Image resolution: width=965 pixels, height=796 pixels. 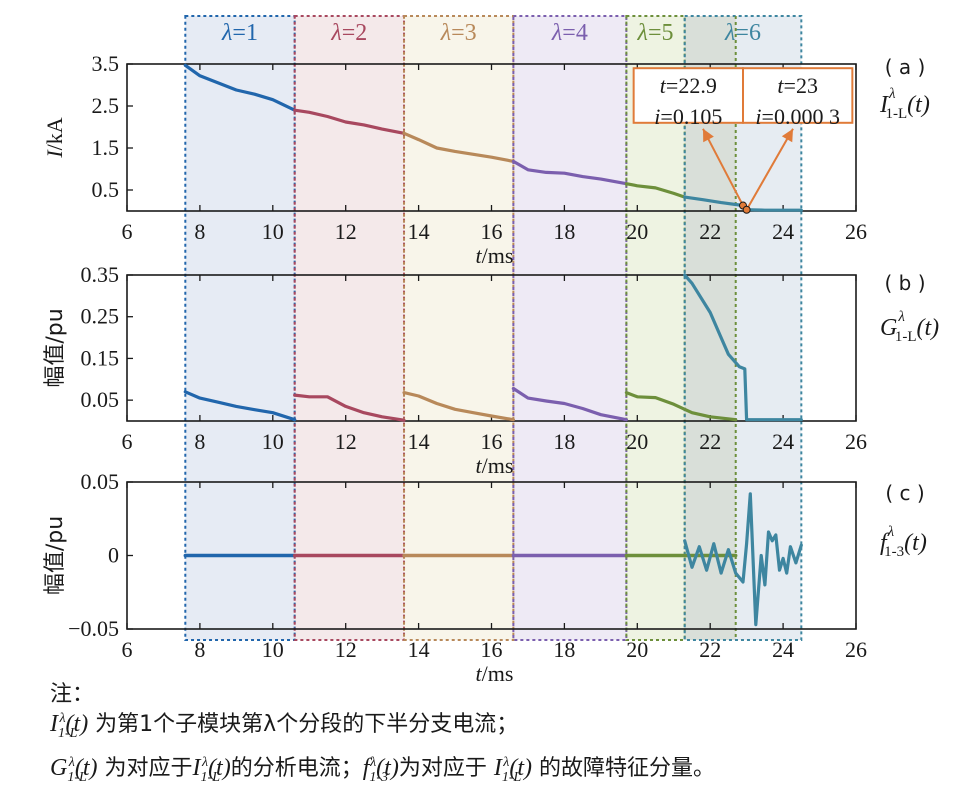 I want to click on y-axis-label: I/kA, so click(x=54, y=137).